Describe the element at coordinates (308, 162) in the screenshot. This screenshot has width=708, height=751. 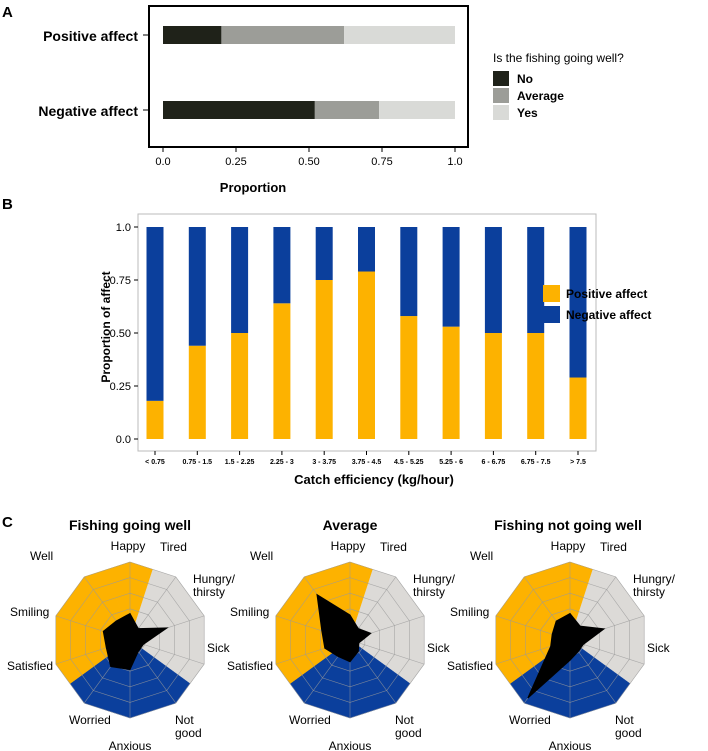
I see `panel-a-xtick-label: 0.50` at that location.